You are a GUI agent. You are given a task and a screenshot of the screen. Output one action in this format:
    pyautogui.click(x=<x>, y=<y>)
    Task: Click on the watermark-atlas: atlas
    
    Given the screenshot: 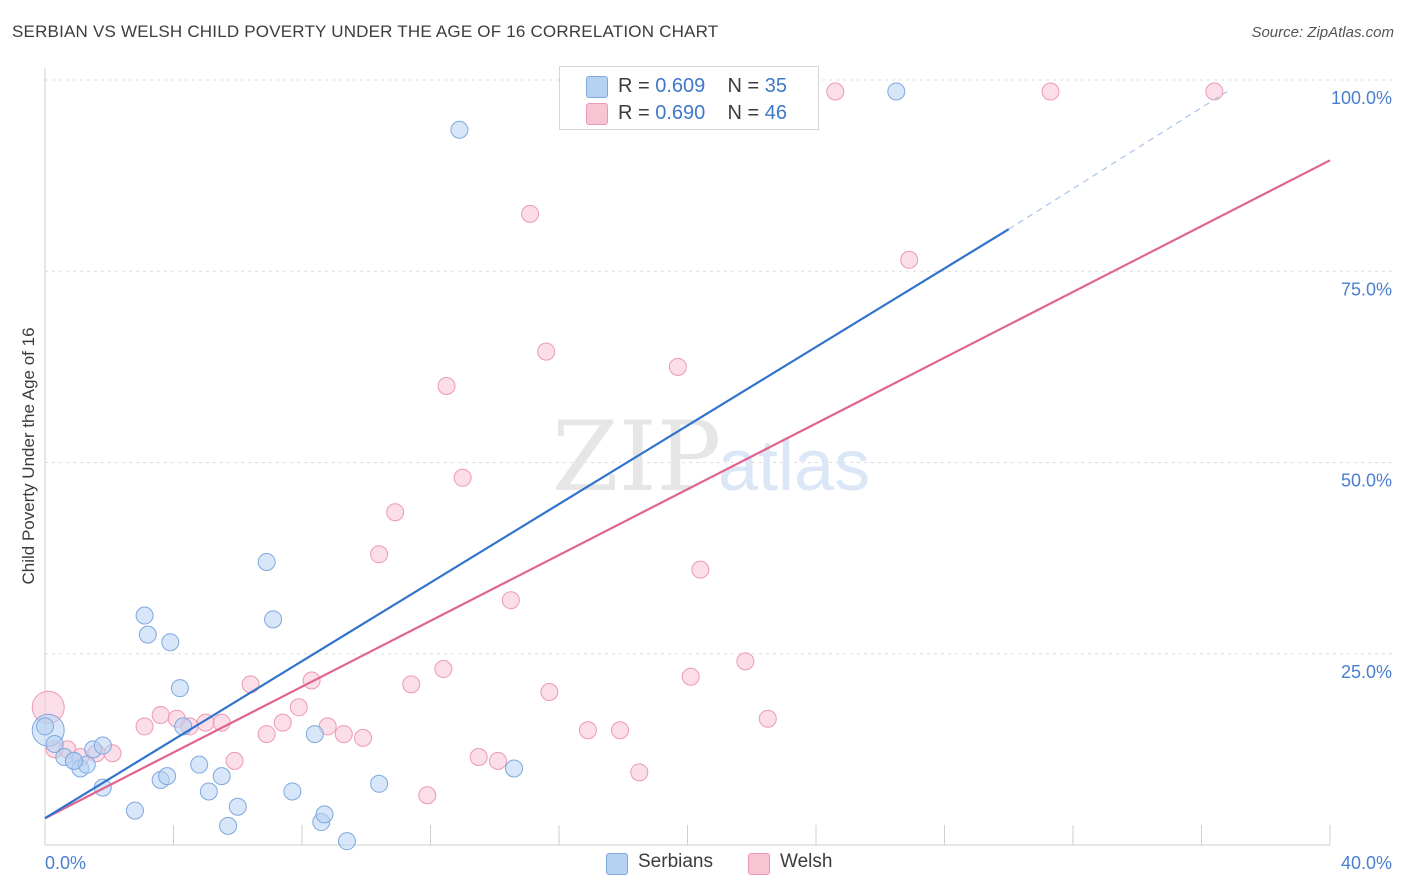 What is the action you would take?
    pyautogui.click(x=794, y=466)
    